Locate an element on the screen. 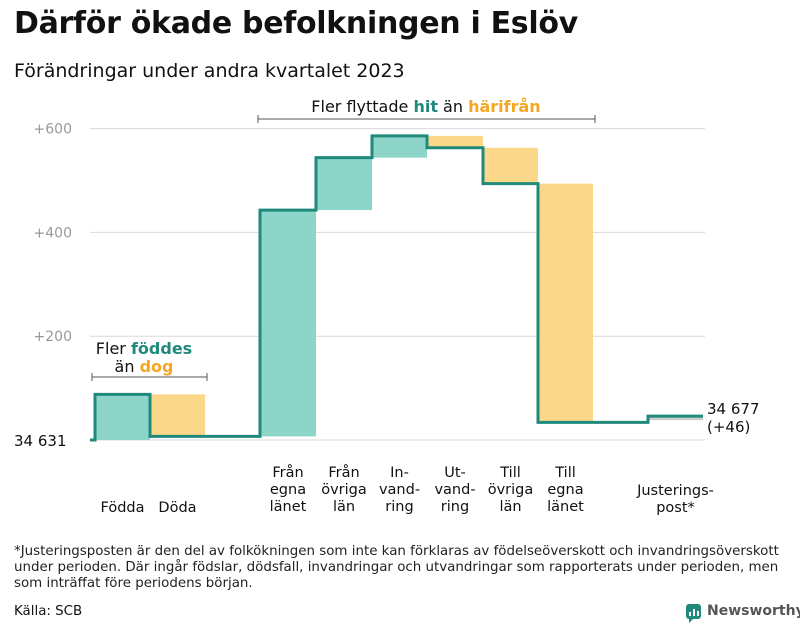  births-annotation: Fler föddes is located at coordinates (144, 348).